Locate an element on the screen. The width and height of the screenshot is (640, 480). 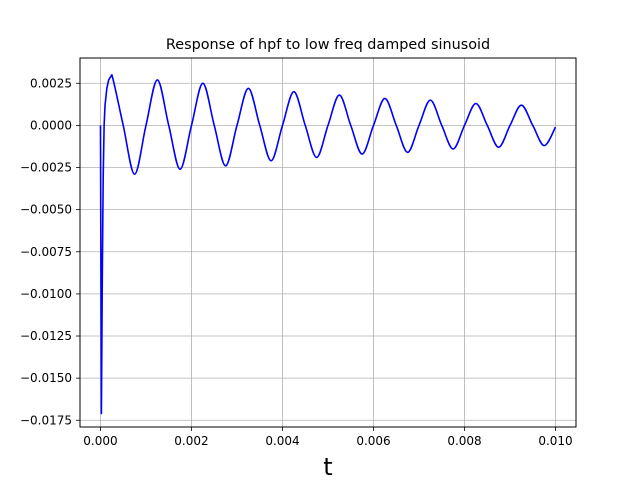
y-tick-label: −0.0175 is located at coordinates (46, 420).